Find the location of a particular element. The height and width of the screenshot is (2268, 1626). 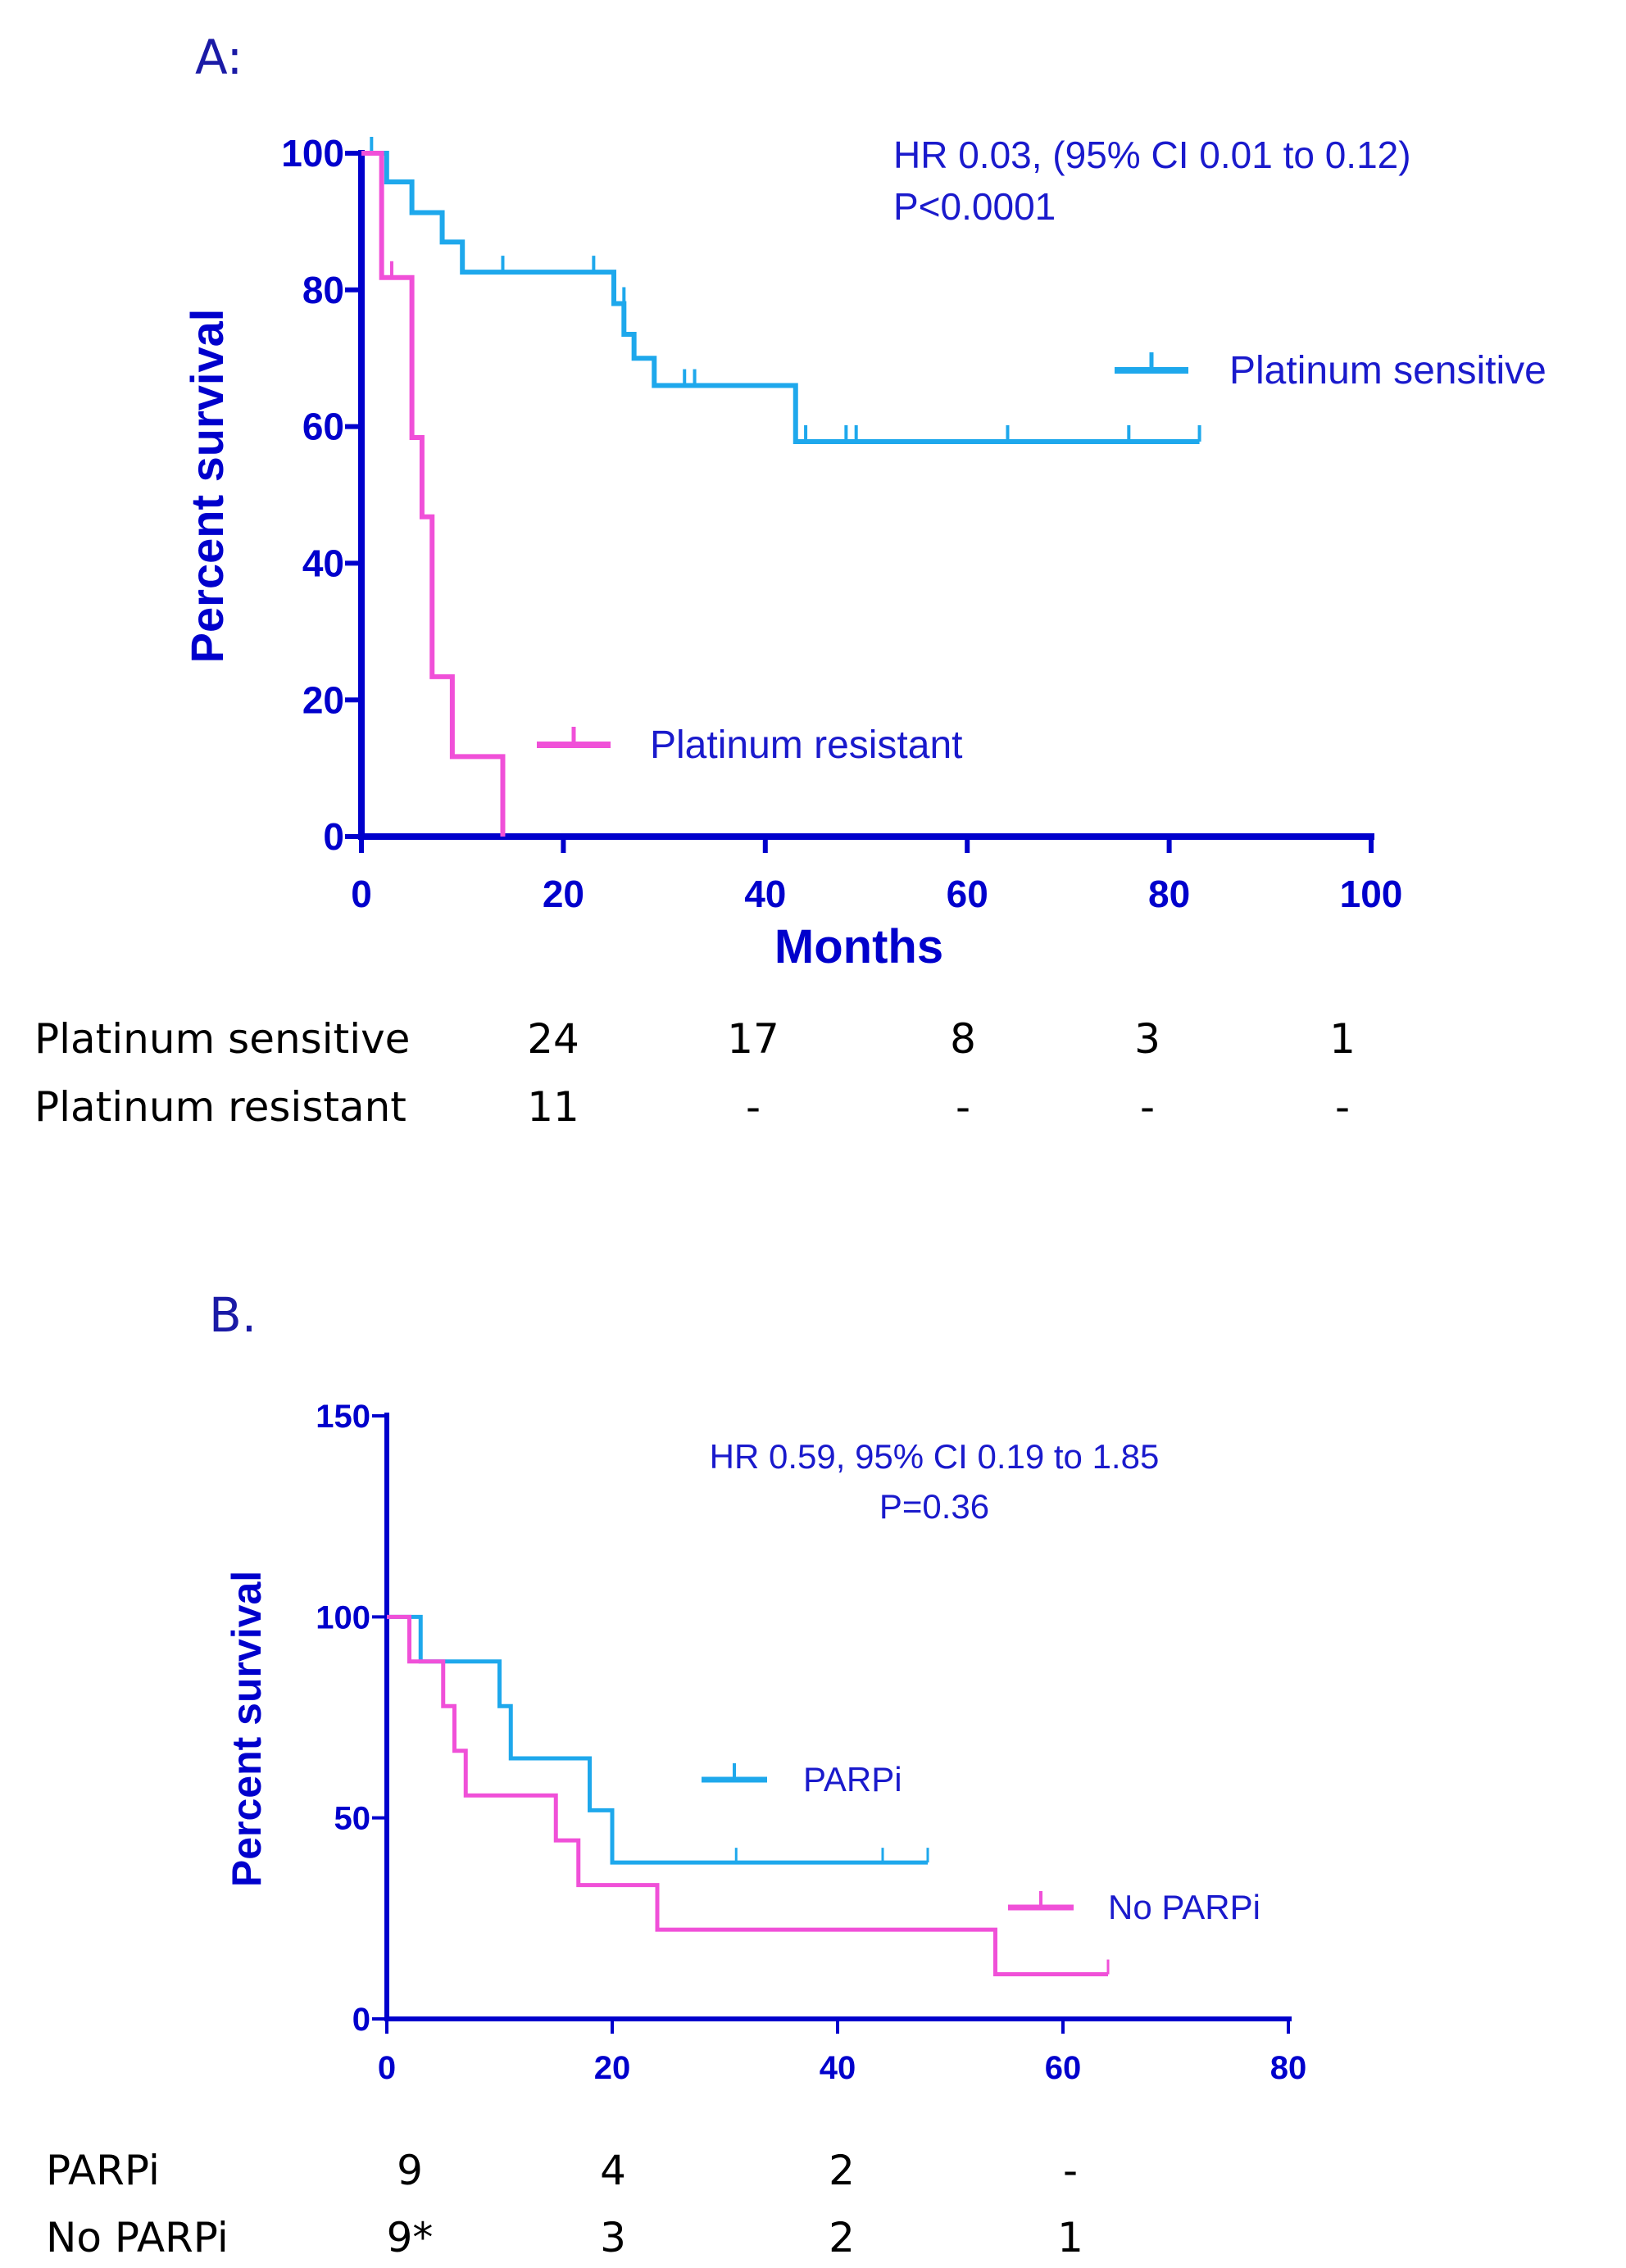

panel-a-y-axis-title: Percent survival is located at coordinates (207, 486).